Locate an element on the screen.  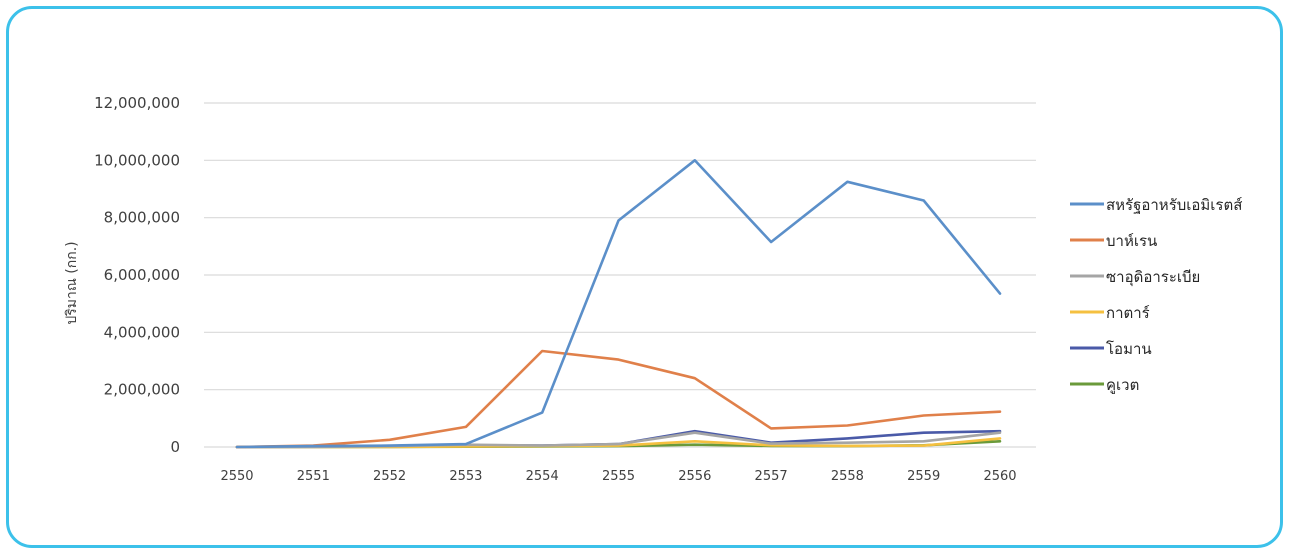
x-tick-label: 2557 is located at coordinates (771, 476).